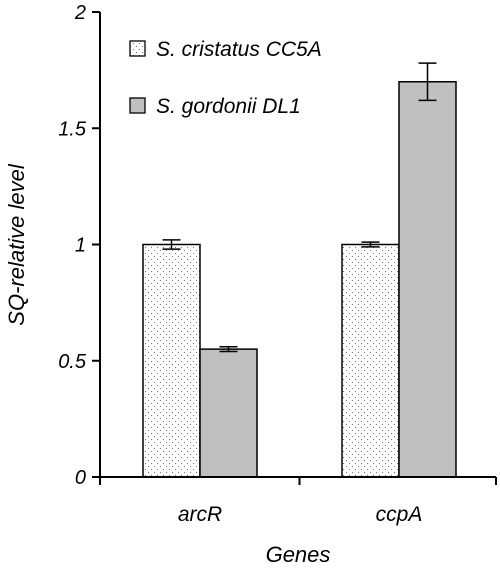  Describe the element at coordinates (298, 554) in the screenshot. I see `x-axis-title: Genes` at that location.